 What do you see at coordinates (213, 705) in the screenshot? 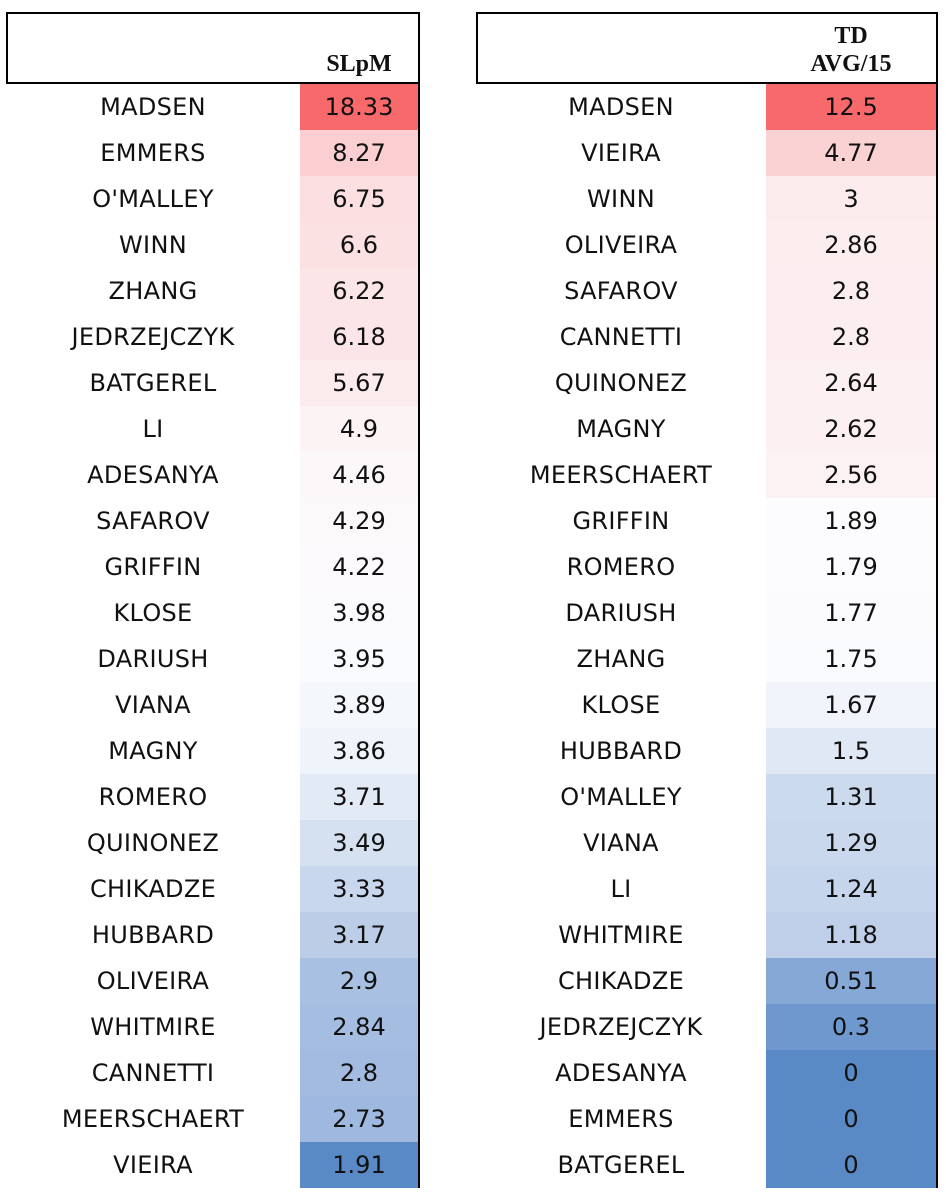
I see `table-row: VIANA 3.89` at bounding box center [213, 705].